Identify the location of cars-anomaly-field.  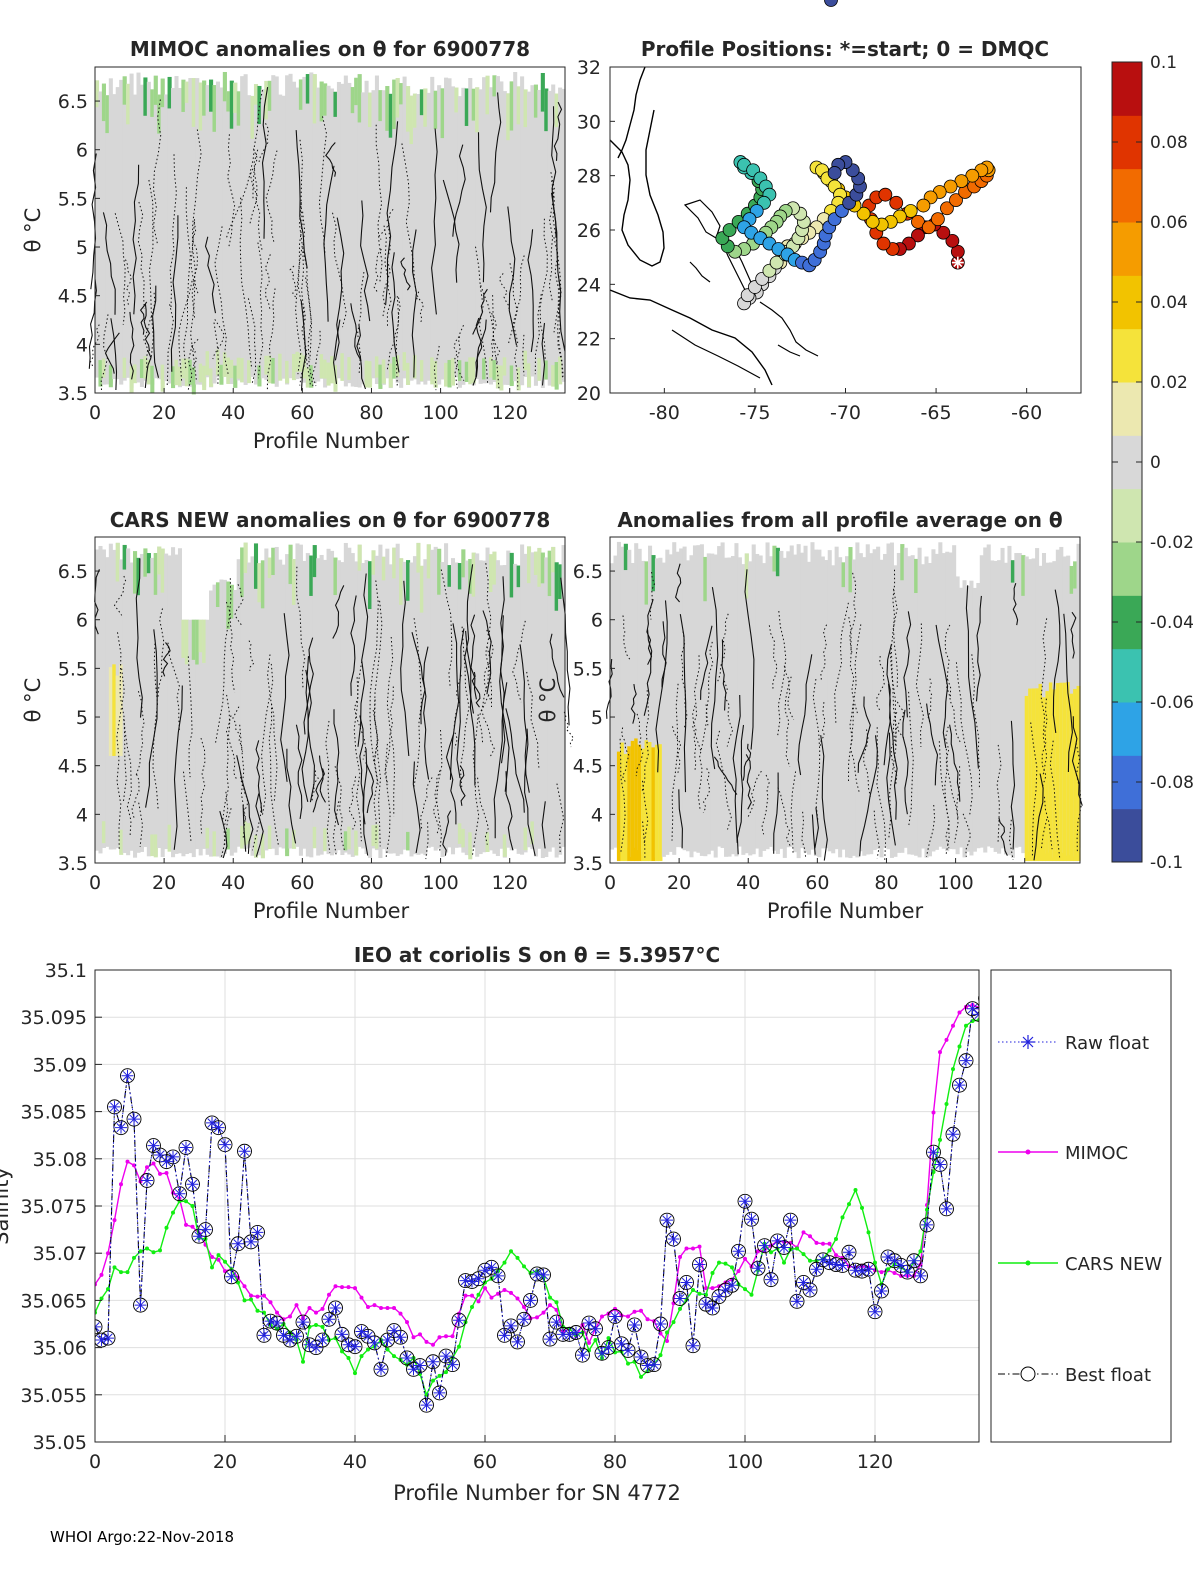
(334, 701).